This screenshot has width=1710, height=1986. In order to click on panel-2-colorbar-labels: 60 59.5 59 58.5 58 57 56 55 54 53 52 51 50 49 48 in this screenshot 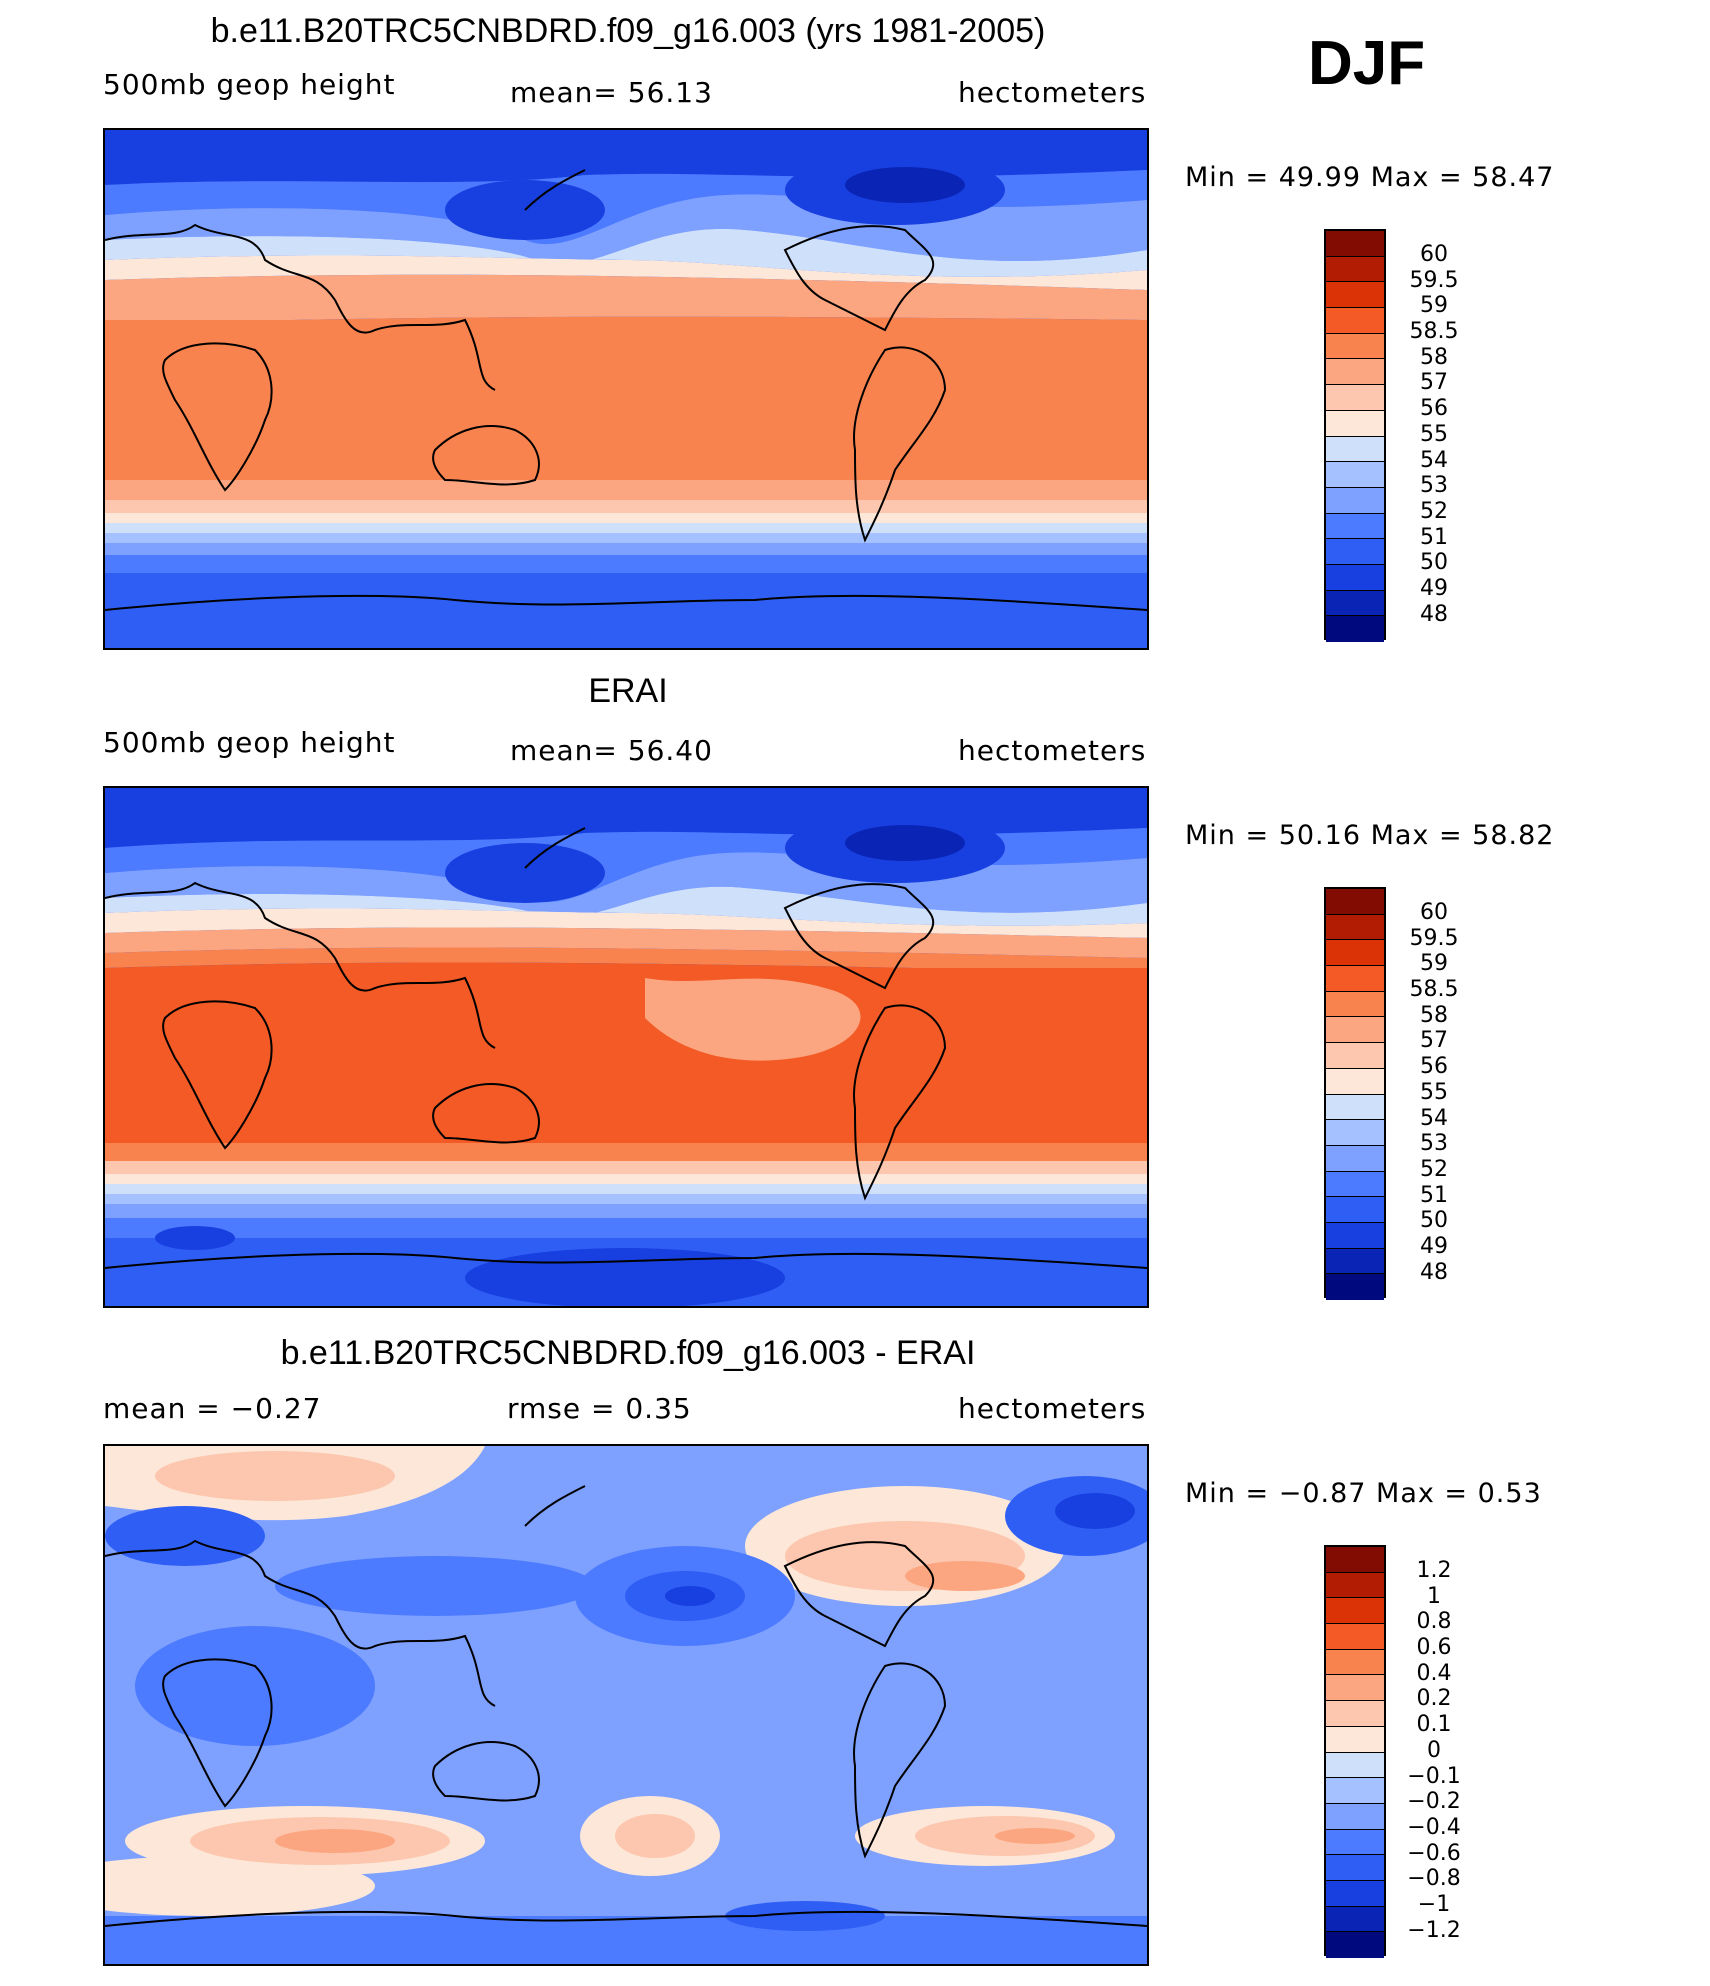, I will do `click(1434, 1092)`.